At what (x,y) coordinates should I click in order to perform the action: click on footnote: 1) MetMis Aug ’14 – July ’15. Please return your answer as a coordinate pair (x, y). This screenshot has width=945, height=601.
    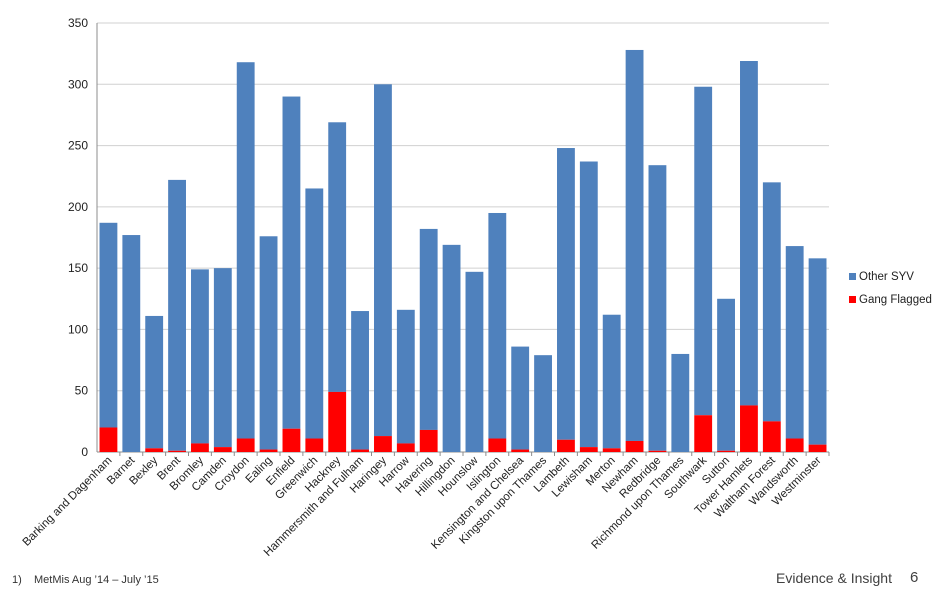
    Looking at the image, I should click on (85, 580).